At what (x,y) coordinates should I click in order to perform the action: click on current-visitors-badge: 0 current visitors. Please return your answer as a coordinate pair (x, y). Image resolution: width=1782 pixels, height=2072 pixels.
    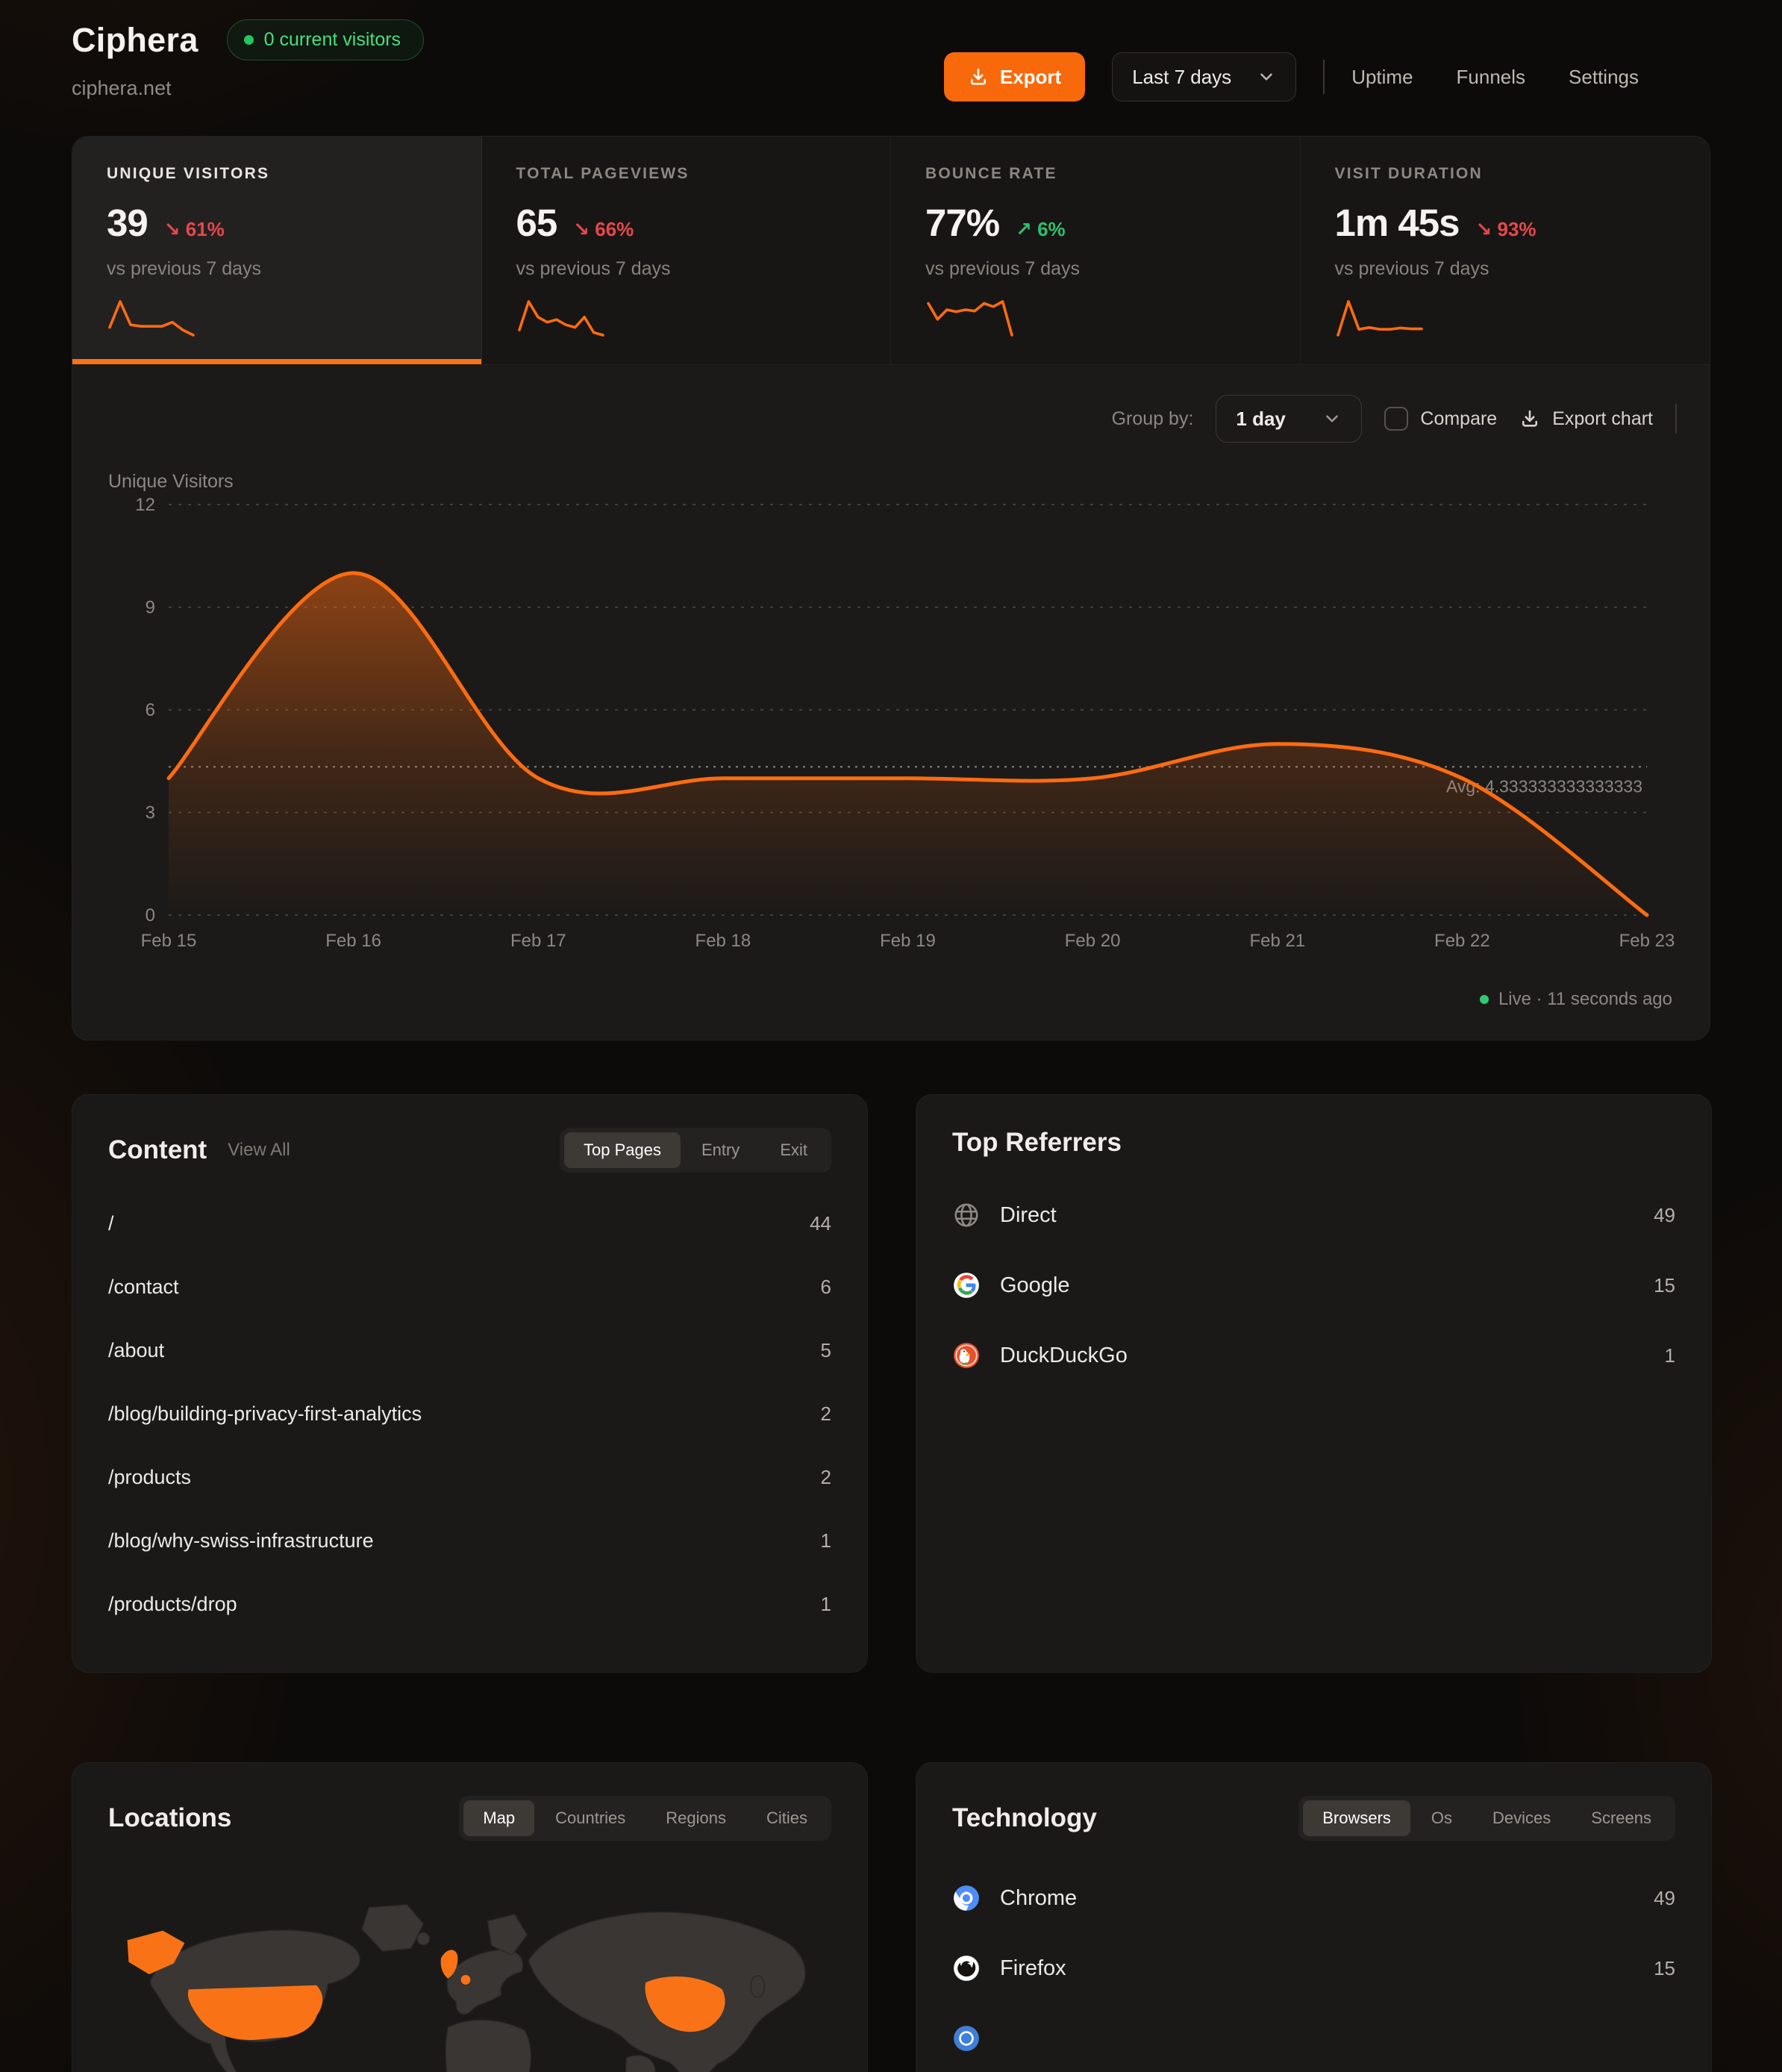
    Looking at the image, I should click on (325, 39).